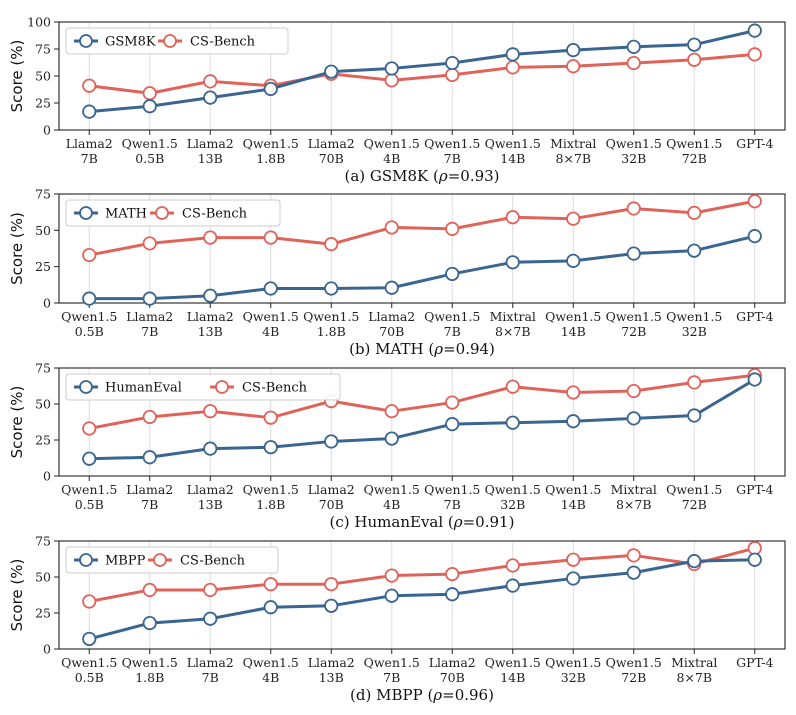 The image size is (796, 715). Describe the element at coordinates (573, 677) in the screenshot. I see `x-tick-label: 32B` at that location.